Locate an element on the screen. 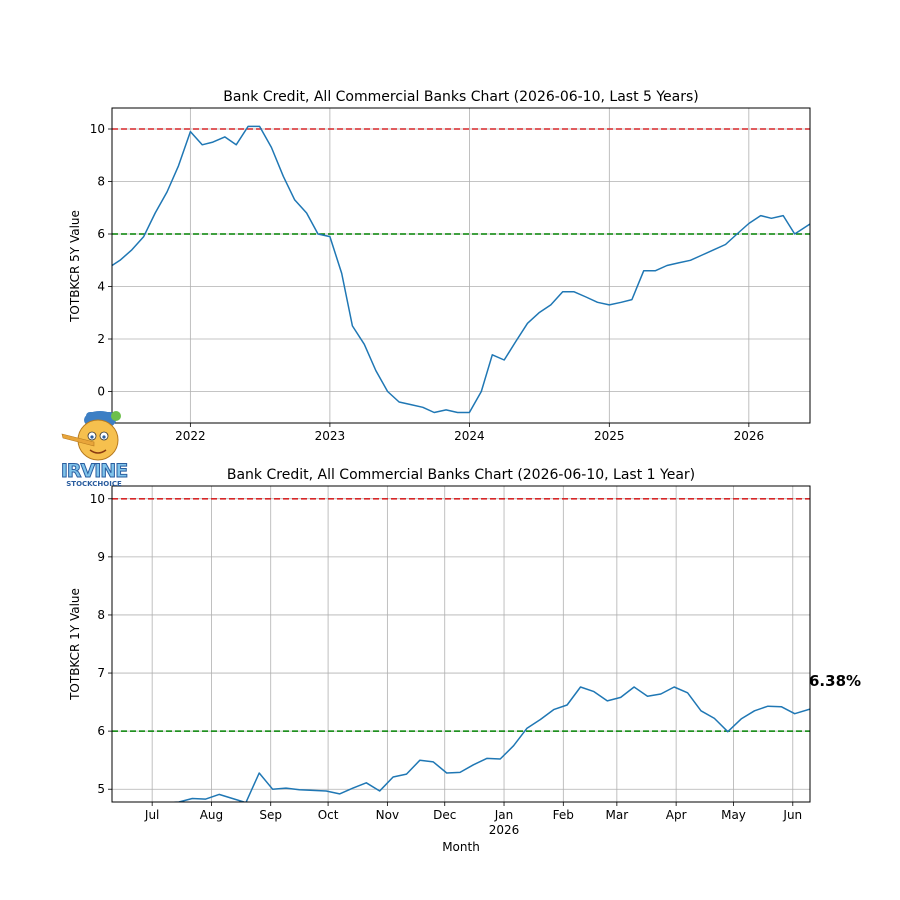 The image size is (900, 900). reference-lines-5y is located at coordinates (461, 181).